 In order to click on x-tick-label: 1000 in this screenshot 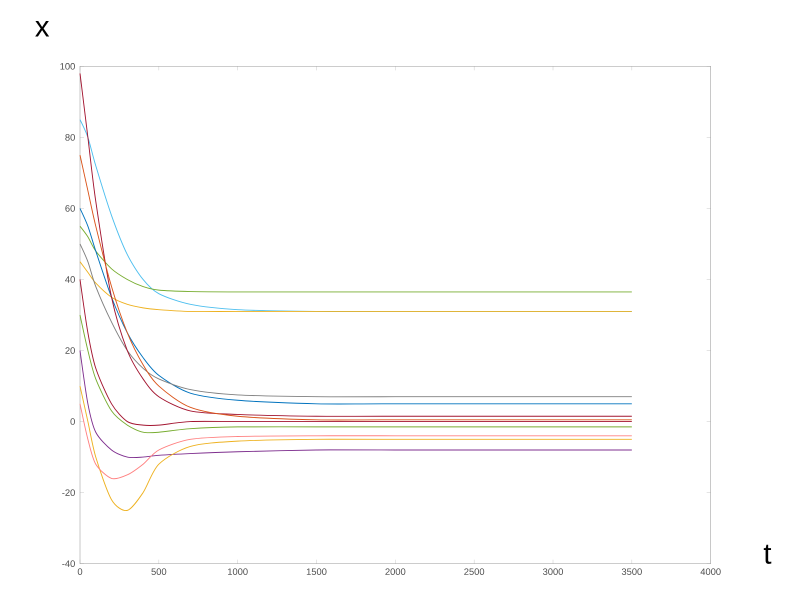, I will do `click(238, 571)`.